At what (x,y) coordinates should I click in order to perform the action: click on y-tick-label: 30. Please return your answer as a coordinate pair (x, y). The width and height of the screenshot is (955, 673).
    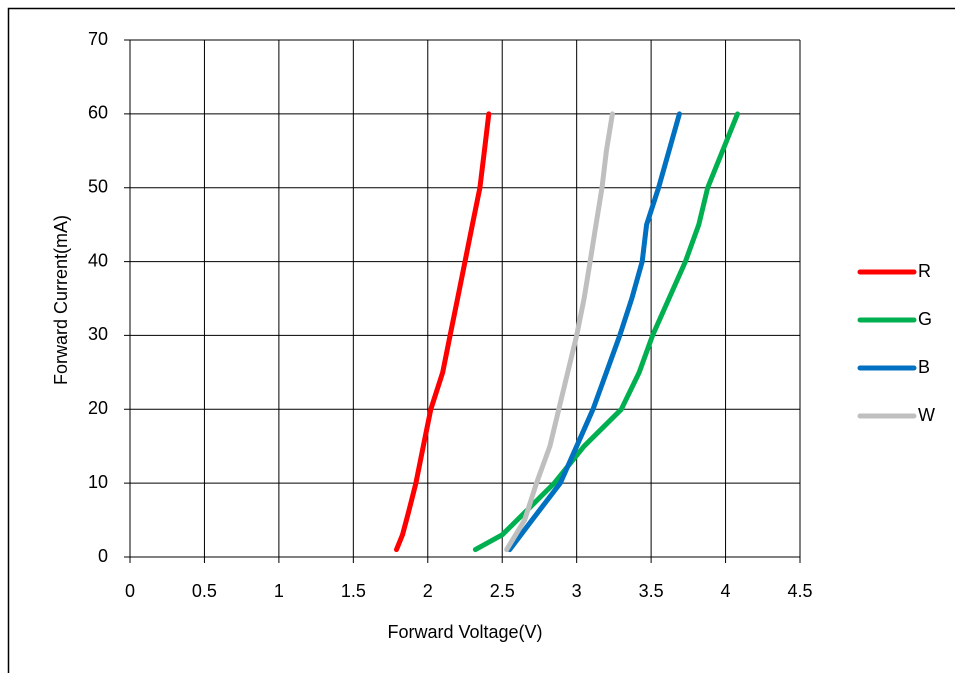
    Looking at the image, I should click on (98, 334).